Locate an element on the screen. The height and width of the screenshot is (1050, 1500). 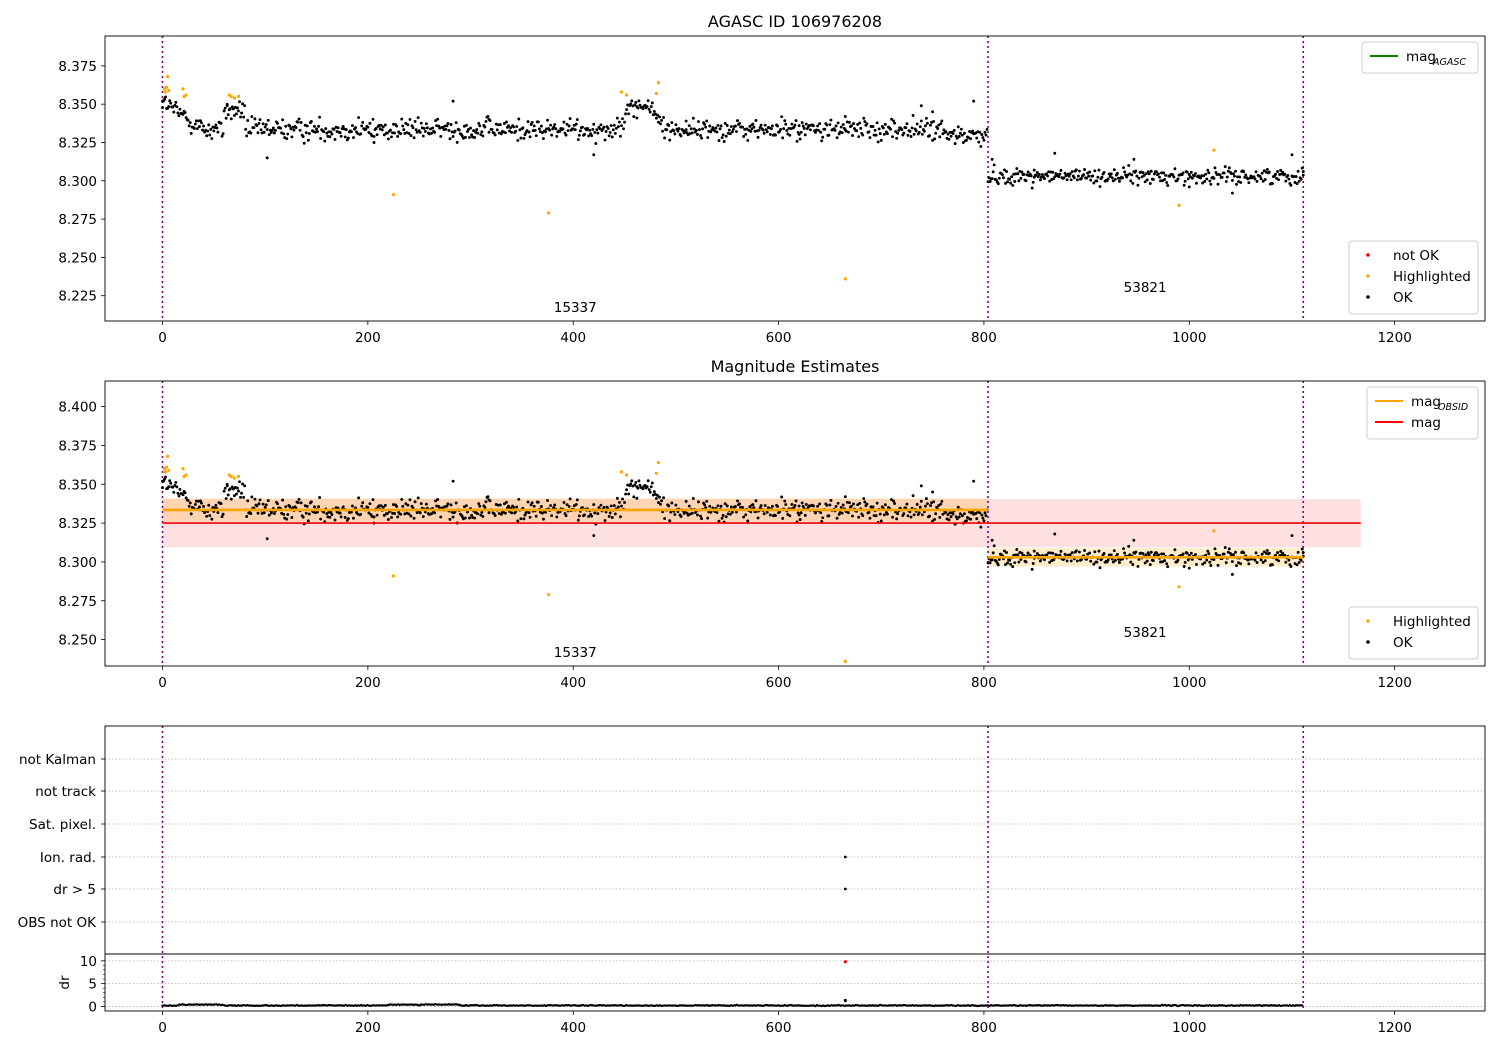
x-tick-label: 400 is located at coordinates (573, 338).